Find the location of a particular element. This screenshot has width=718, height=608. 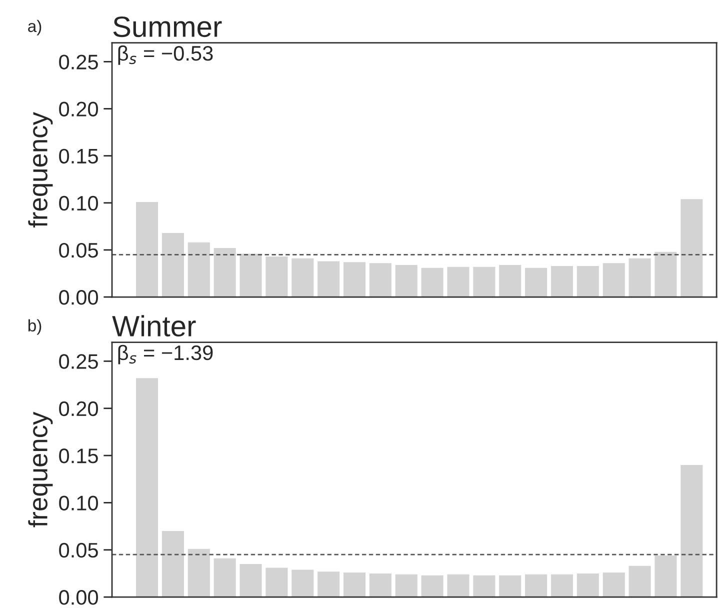

text: b) is located at coordinates (35, 327).